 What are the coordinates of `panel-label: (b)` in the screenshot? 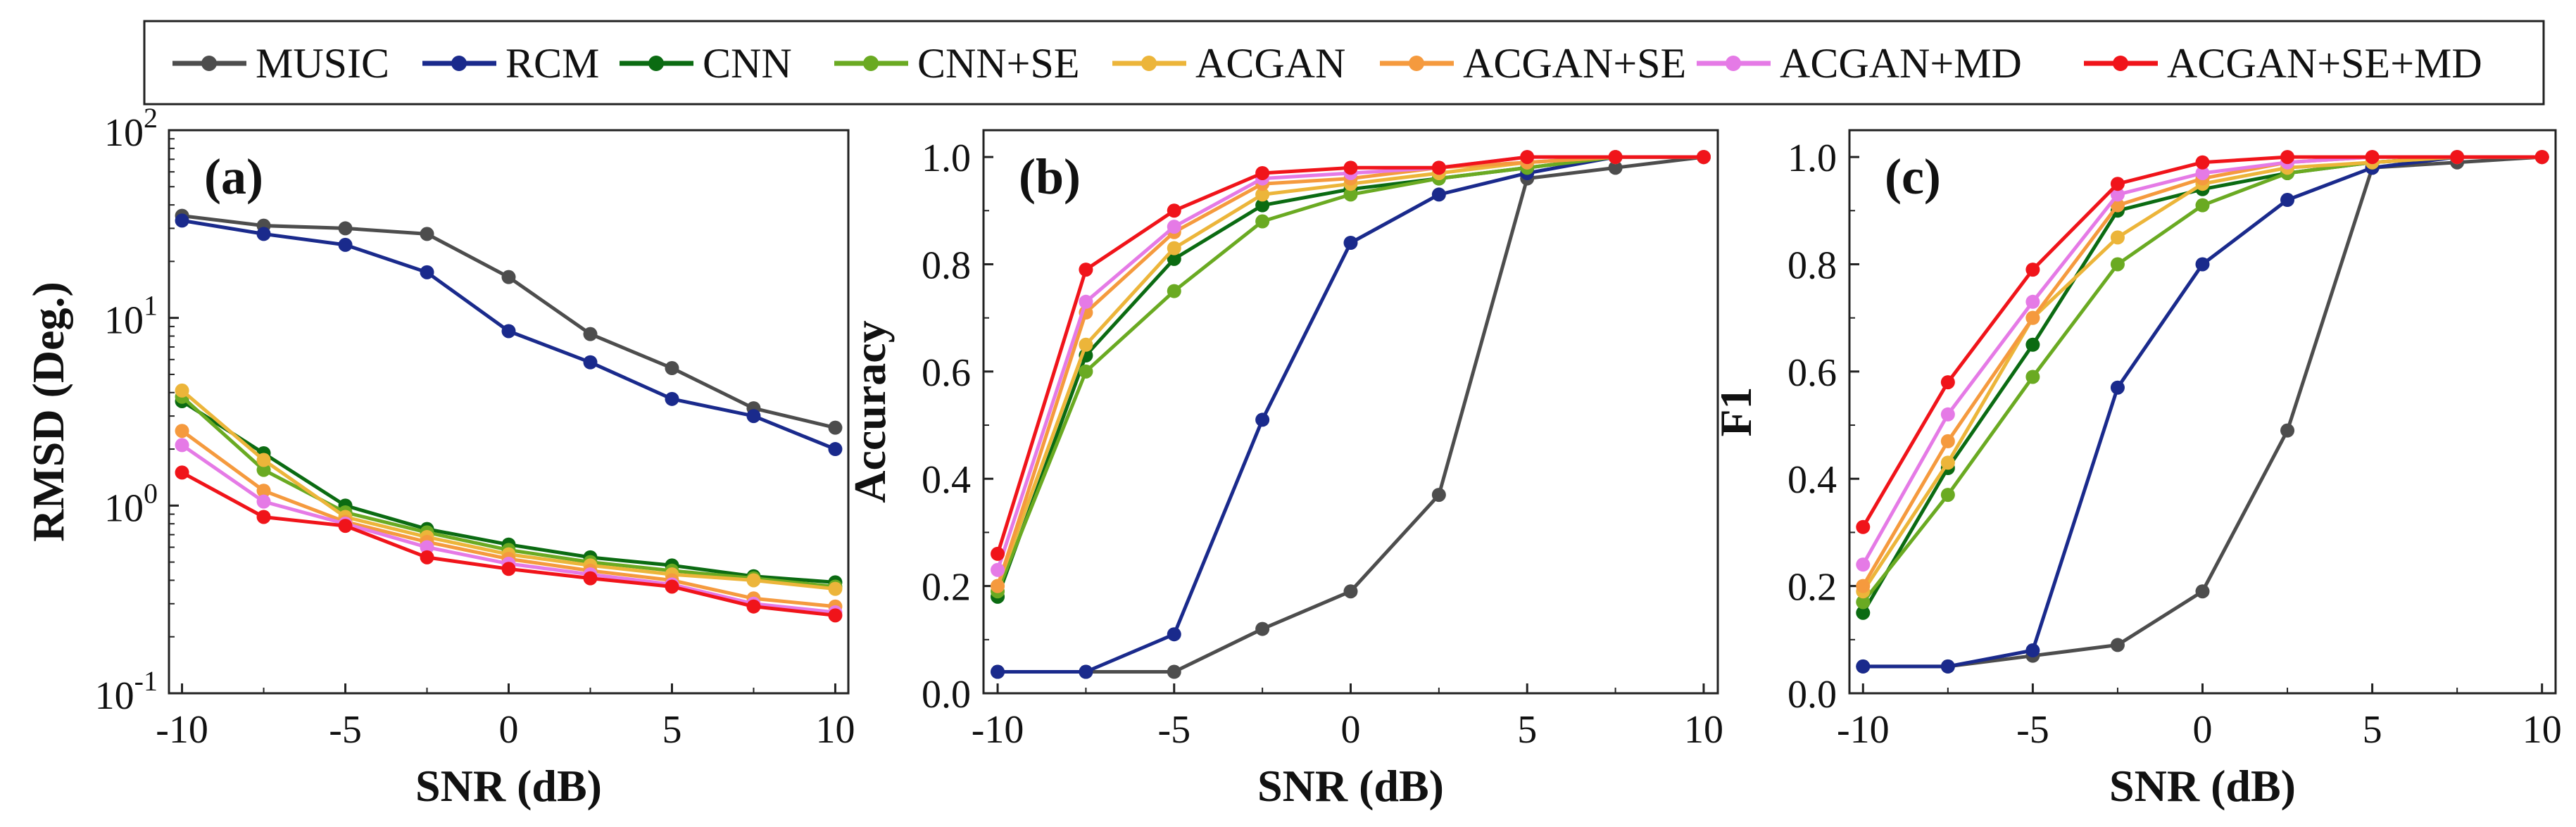 It's located at (1050, 177).